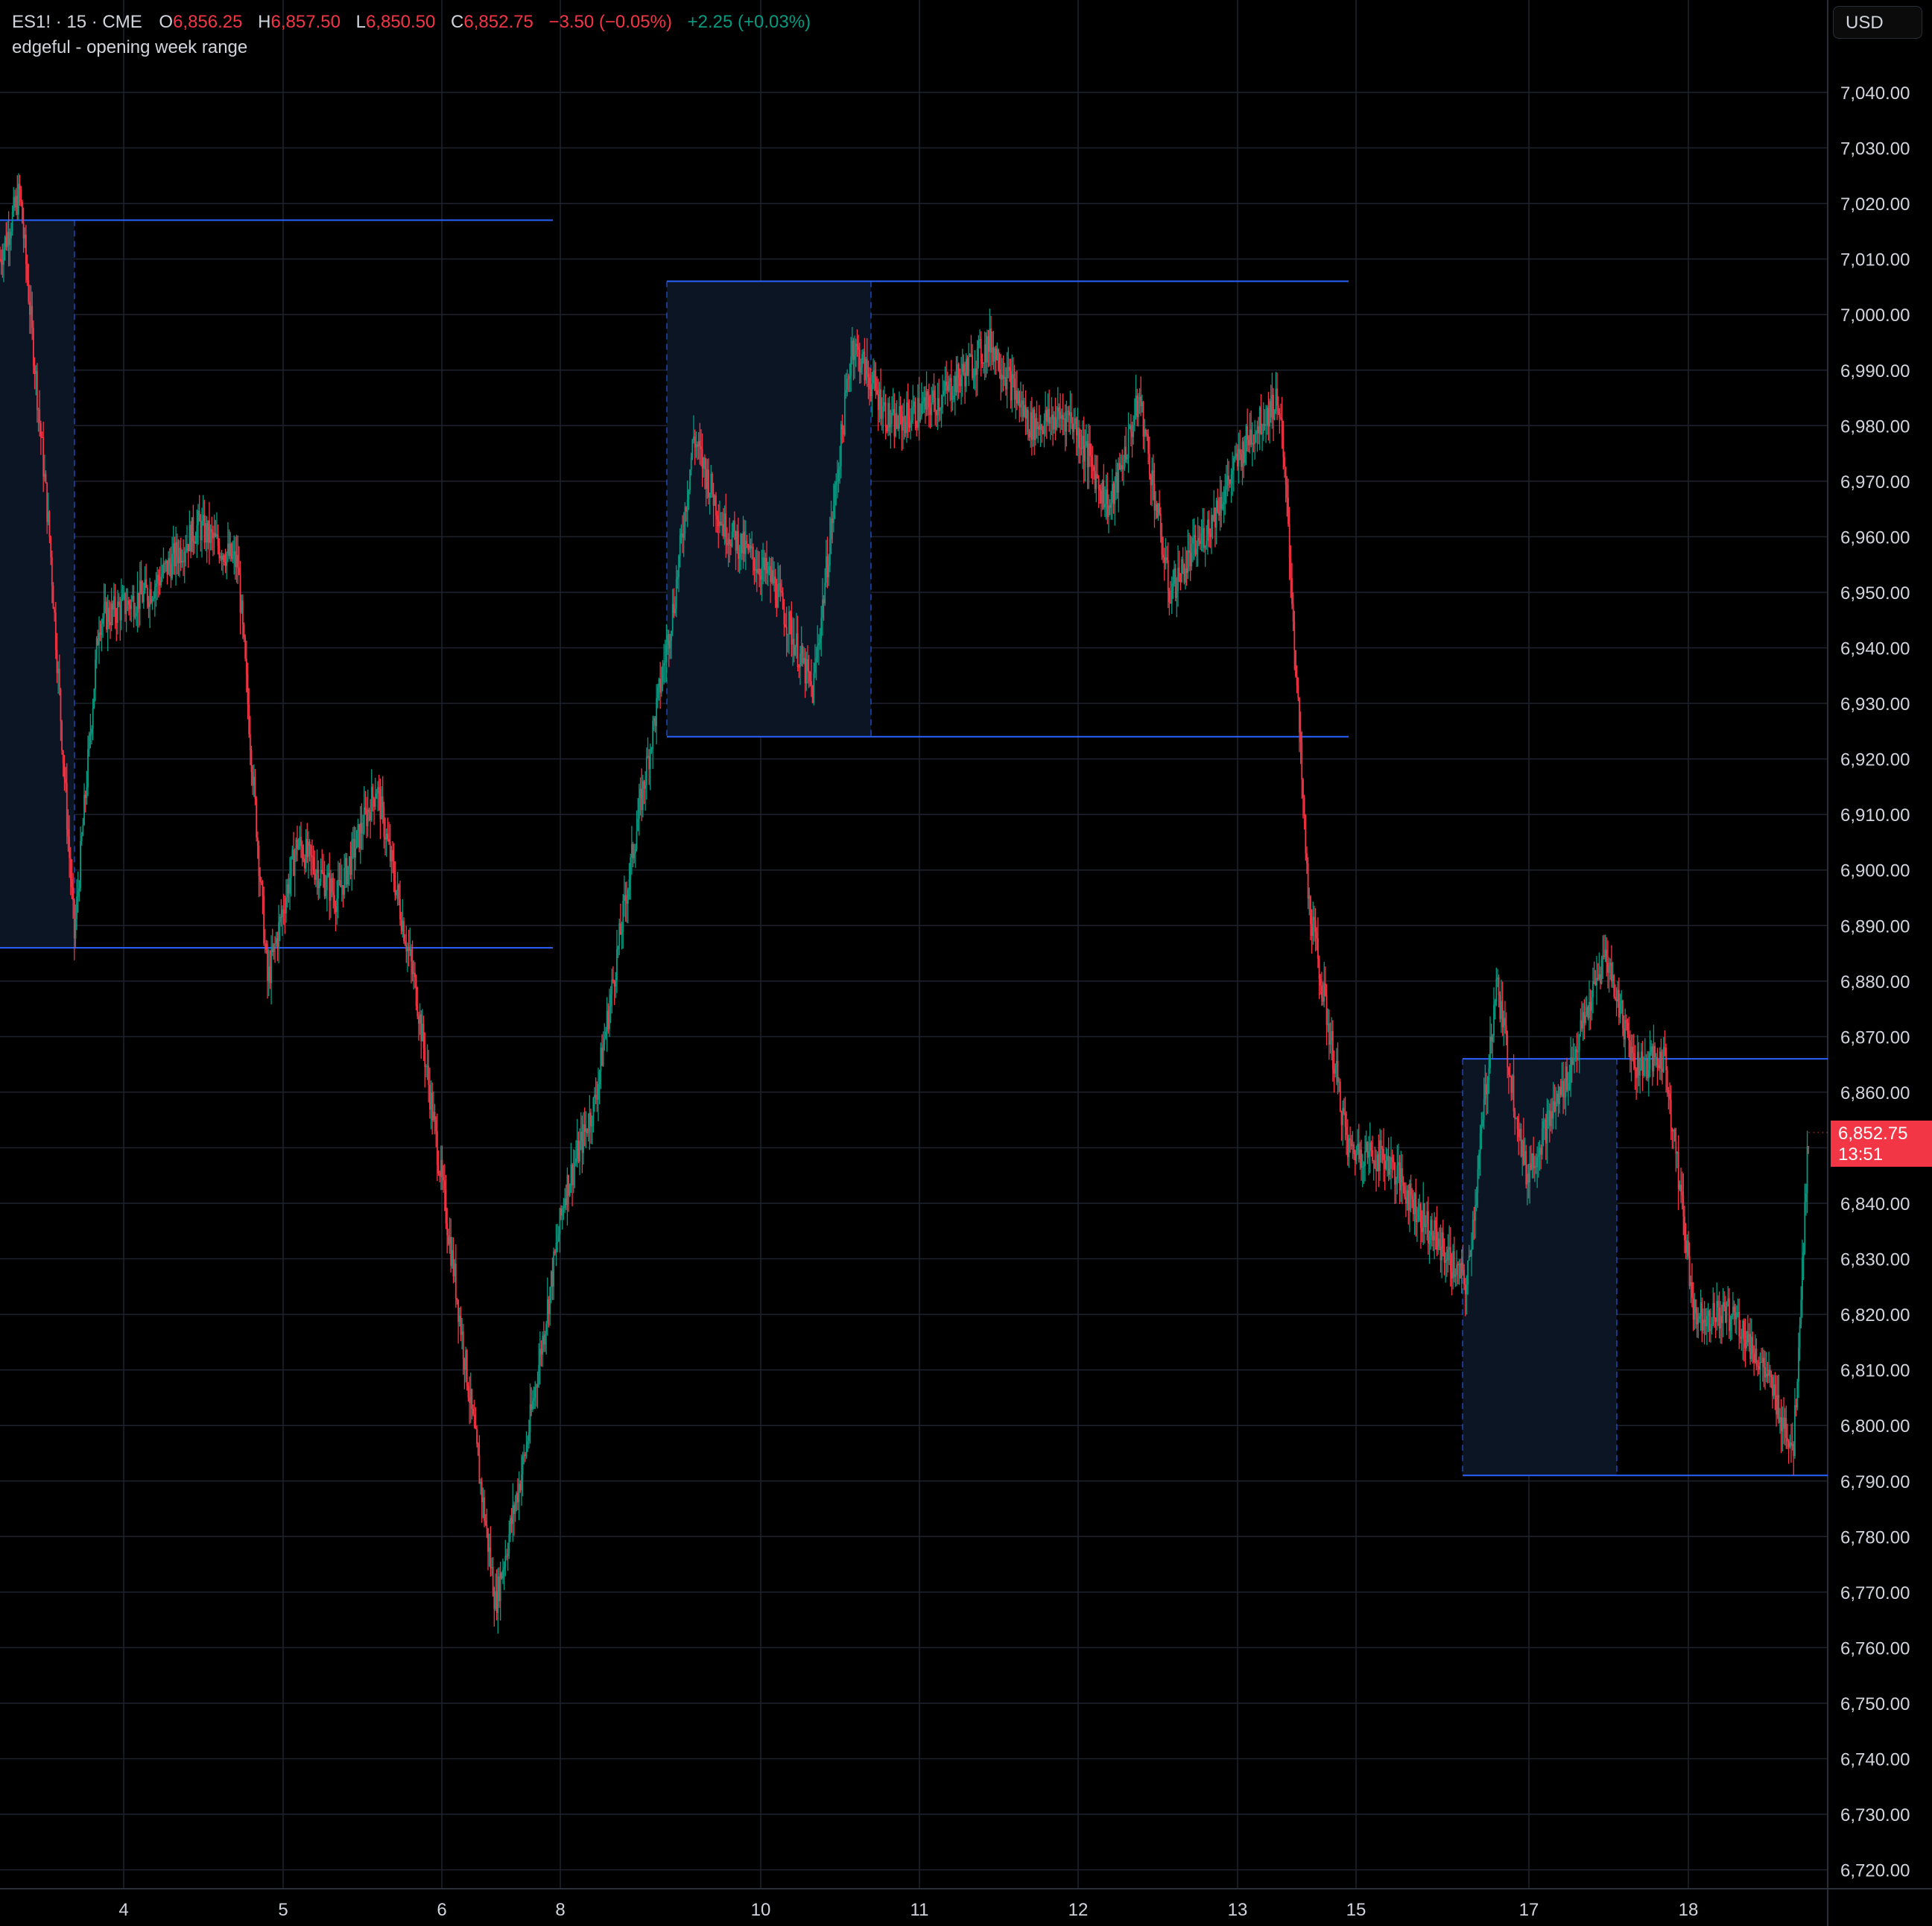 The height and width of the screenshot is (1926, 1932). What do you see at coordinates (1875, 1426) in the screenshot?
I see `y-tick-label: 6,800.00` at bounding box center [1875, 1426].